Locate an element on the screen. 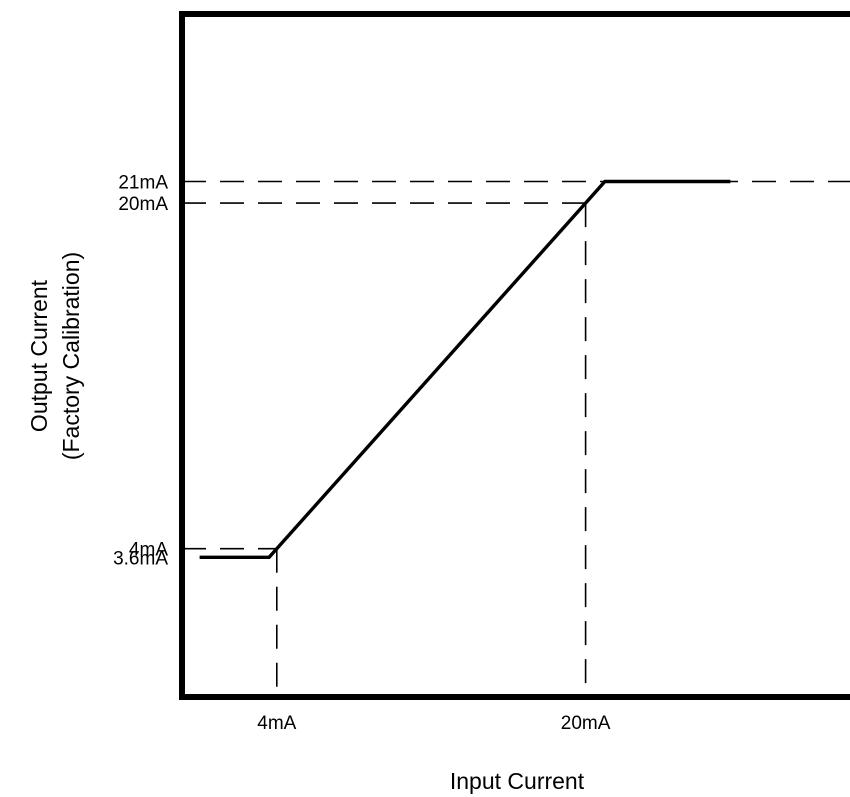 The image size is (850, 797). x-tick-labels: 4mA 20mA is located at coordinates (433, 723).